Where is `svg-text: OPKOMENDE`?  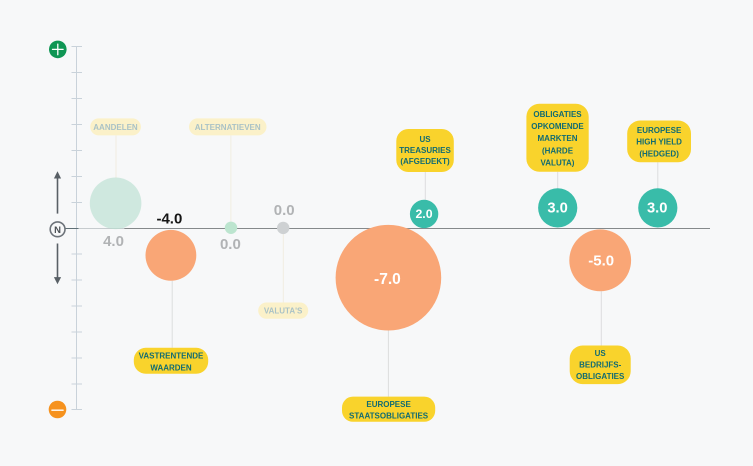 svg-text: OPKOMENDE is located at coordinates (557, 126).